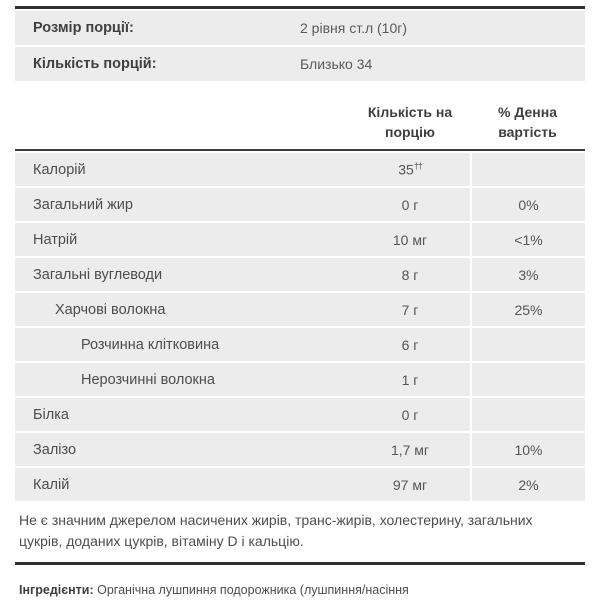 Image resolution: width=600 pixels, height=600 pixels. What do you see at coordinates (336, 64) in the screenshot?
I see `servings-per-container-value: Близько 34` at bounding box center [336, 64].